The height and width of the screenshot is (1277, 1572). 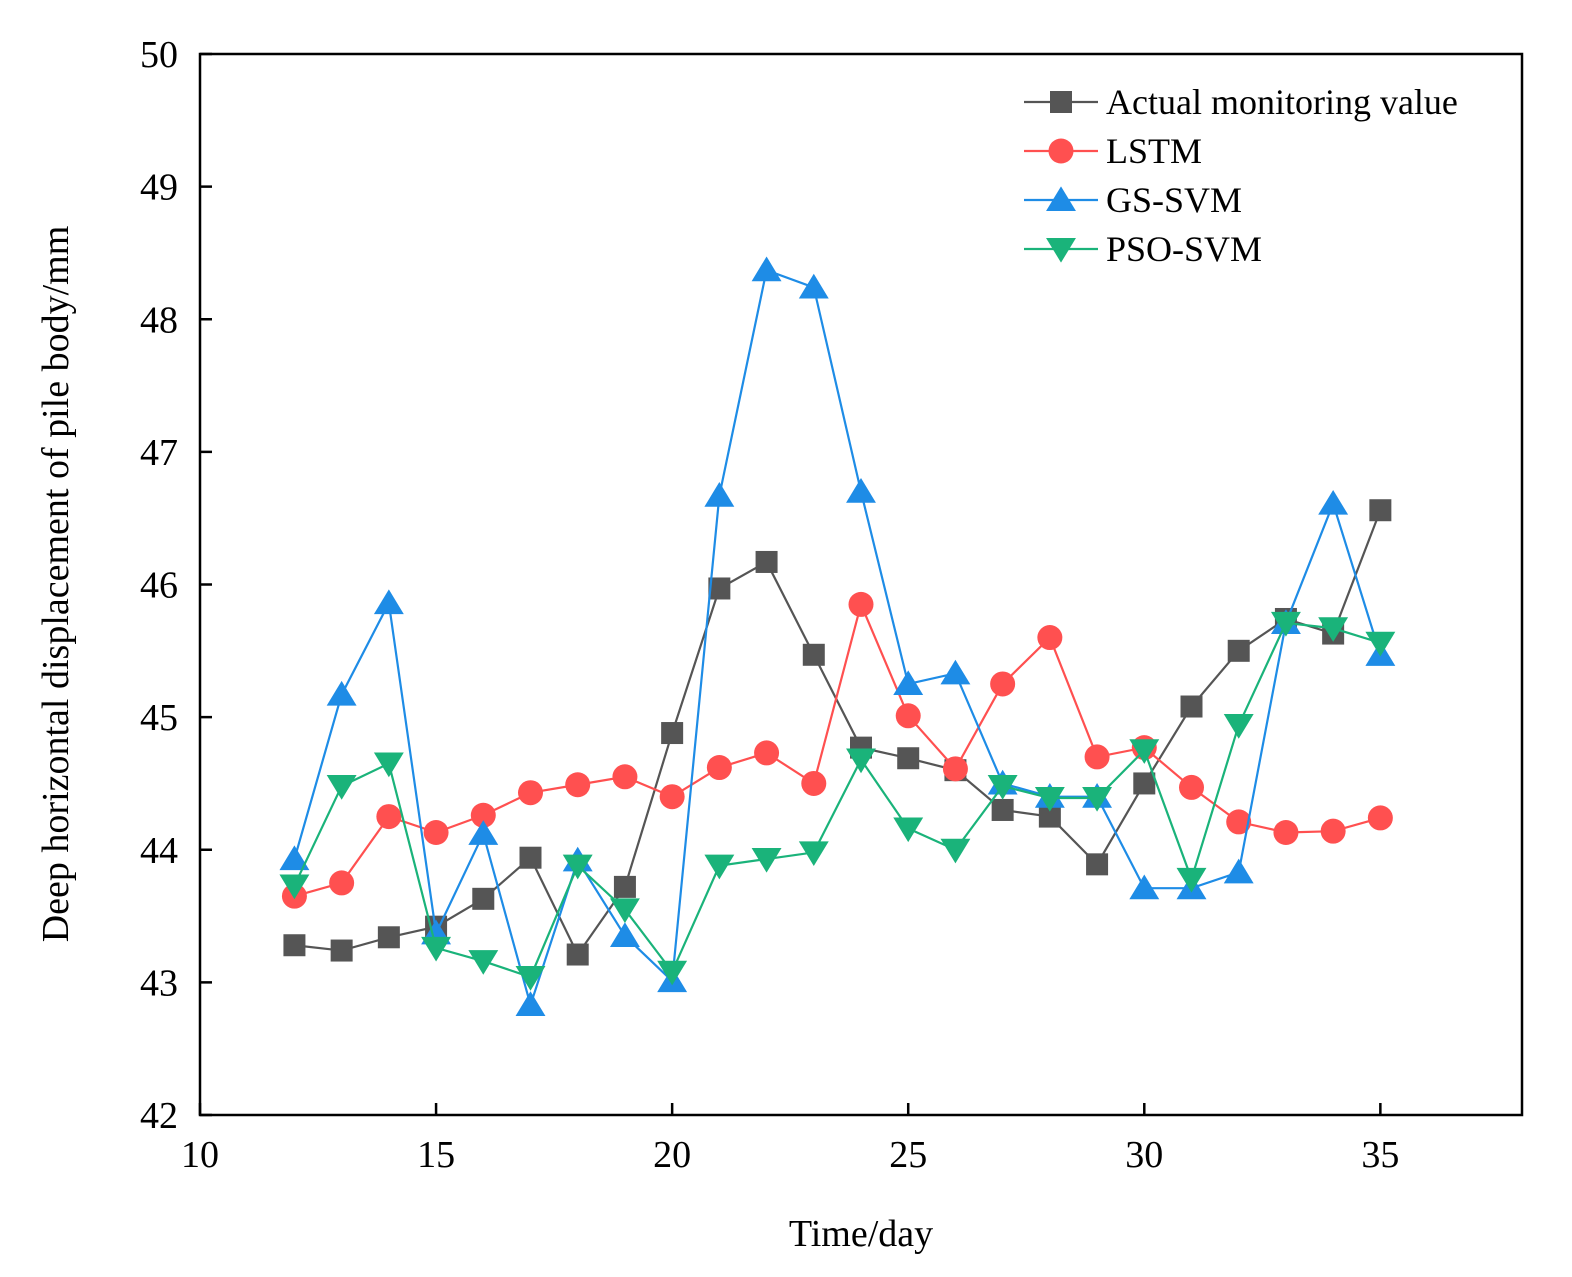 What do you see at coordinates (159, 718) in the screenshot?
I see `y-tick-label: 45` at bounding box center [159, 718].